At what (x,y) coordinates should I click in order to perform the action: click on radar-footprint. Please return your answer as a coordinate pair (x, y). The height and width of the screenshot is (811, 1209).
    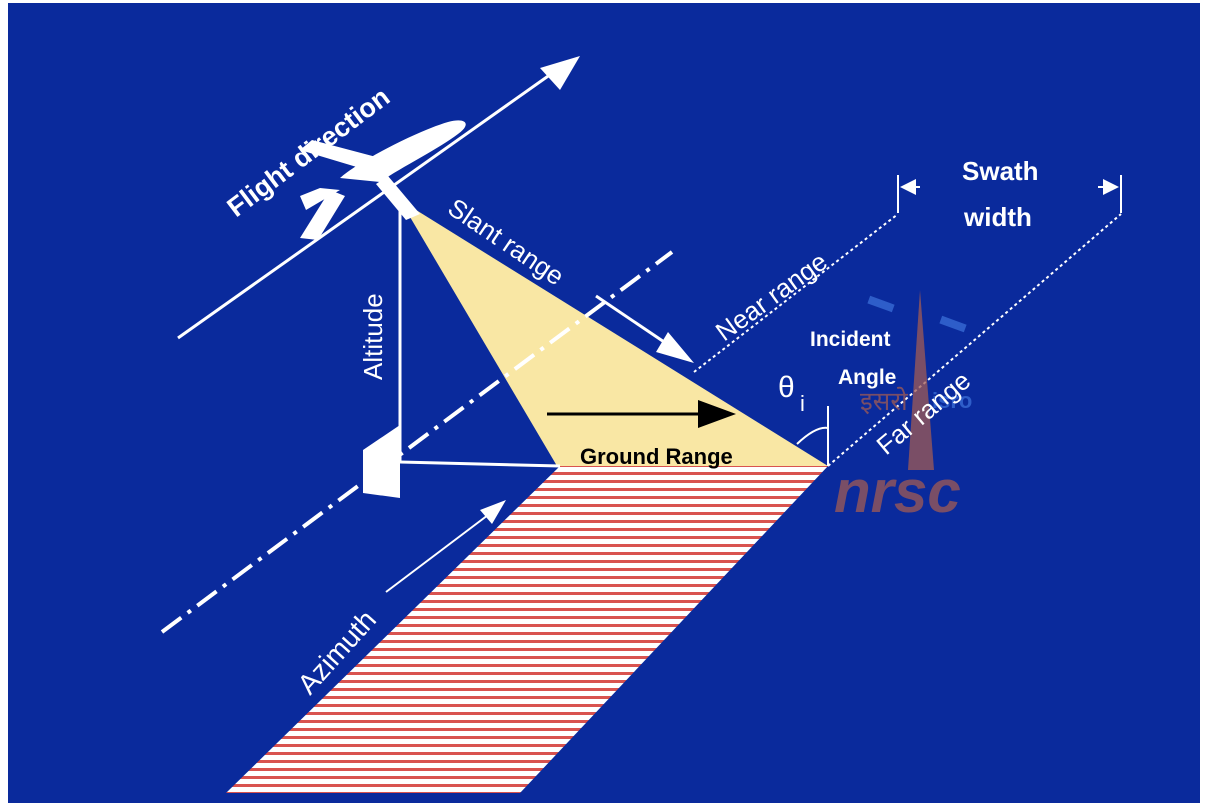
    Looking at the image, I should click on (614, 333).